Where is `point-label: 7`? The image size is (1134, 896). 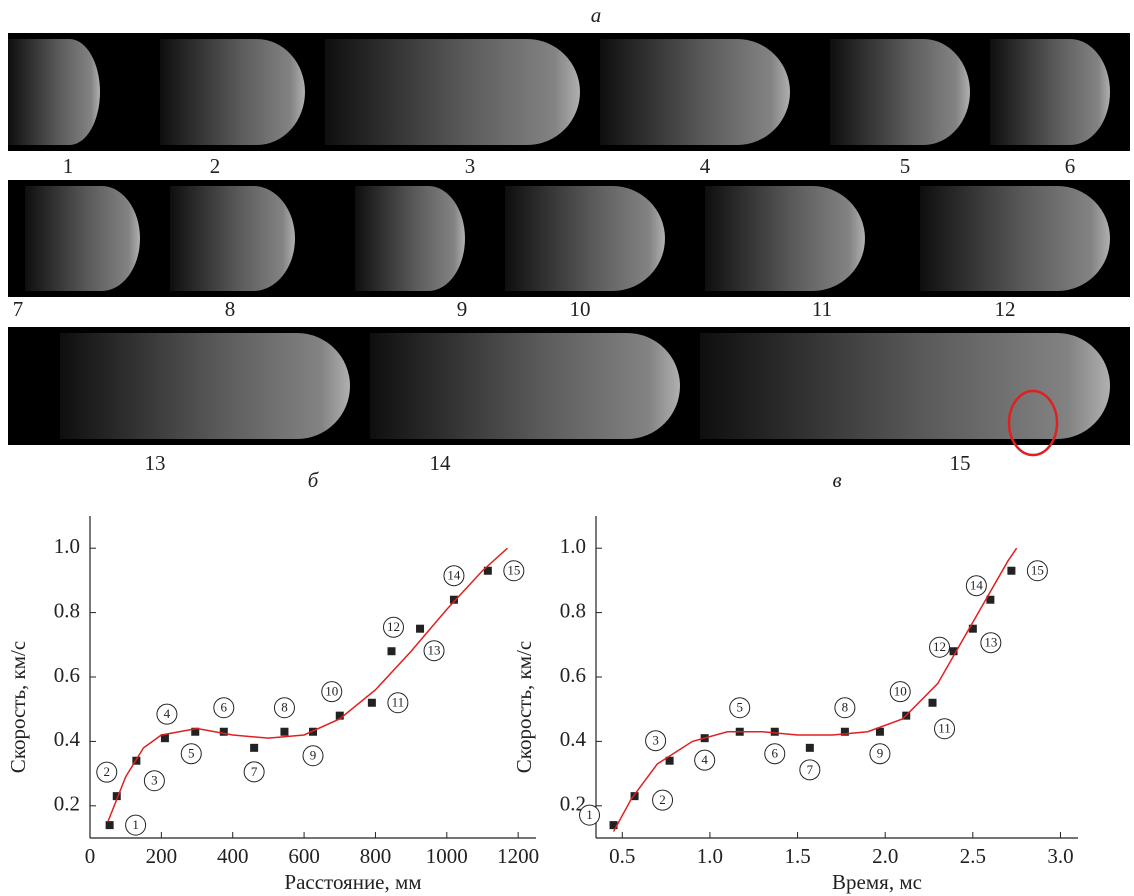
point-label: 7 is located at coordinates (810, 769).